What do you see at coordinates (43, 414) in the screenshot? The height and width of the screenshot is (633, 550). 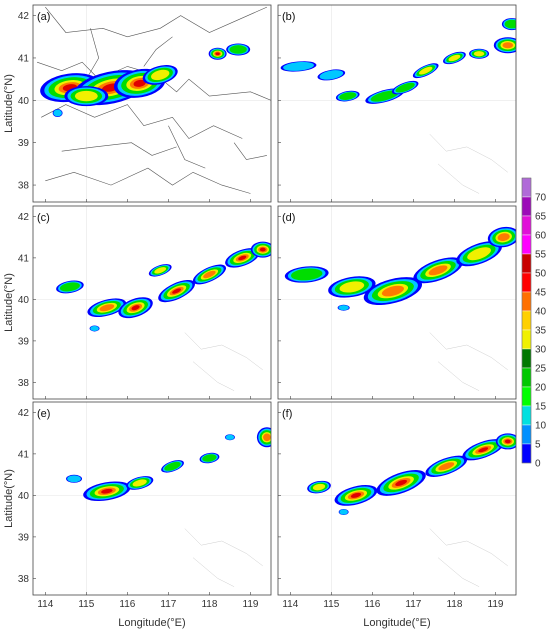 I see `panel-label: (e)` at bounding box center [43, 414].